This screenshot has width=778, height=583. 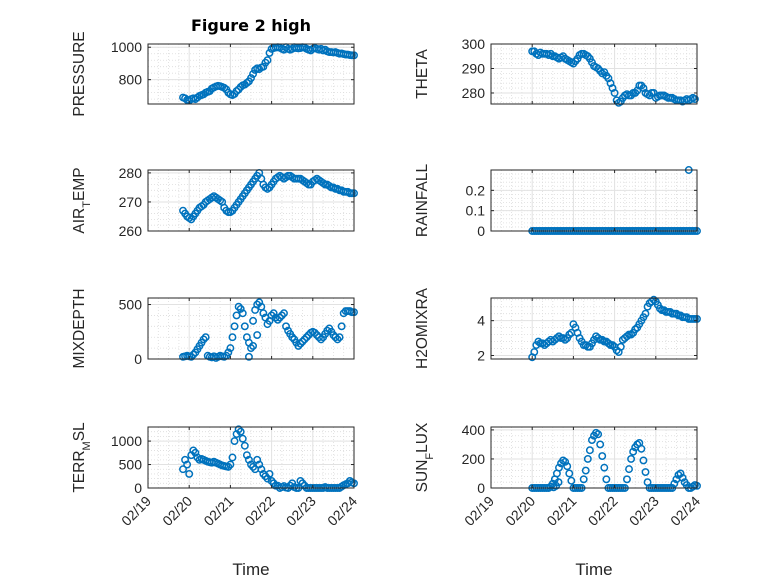 I want to click on panel-6-axes-box, so click(x=594, y=328).